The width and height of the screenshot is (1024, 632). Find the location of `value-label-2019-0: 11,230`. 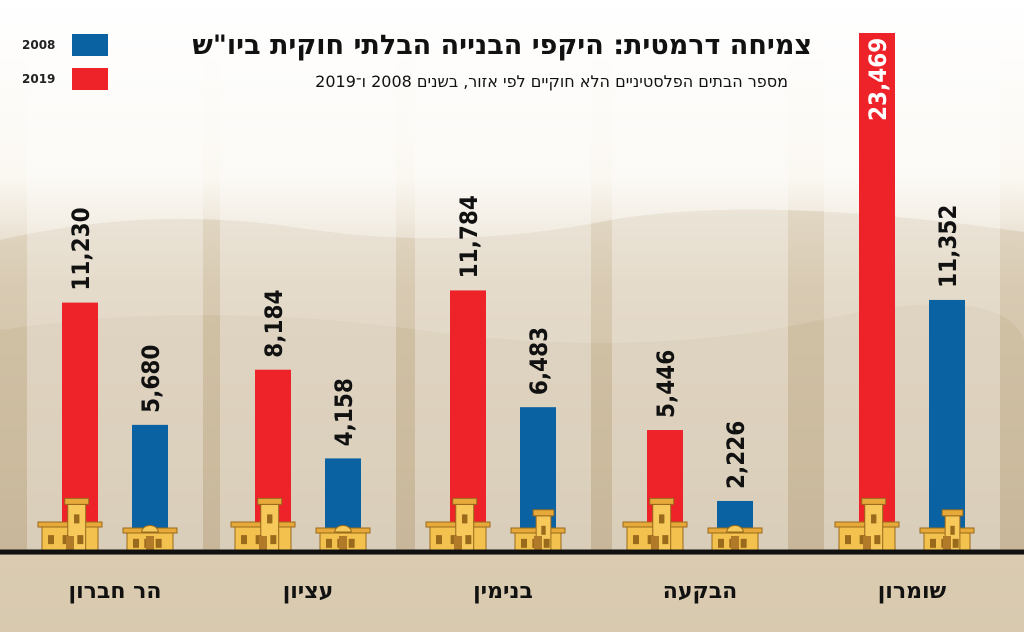

value-label-2019-0: 11,230 is located at coordinates (81, 248).